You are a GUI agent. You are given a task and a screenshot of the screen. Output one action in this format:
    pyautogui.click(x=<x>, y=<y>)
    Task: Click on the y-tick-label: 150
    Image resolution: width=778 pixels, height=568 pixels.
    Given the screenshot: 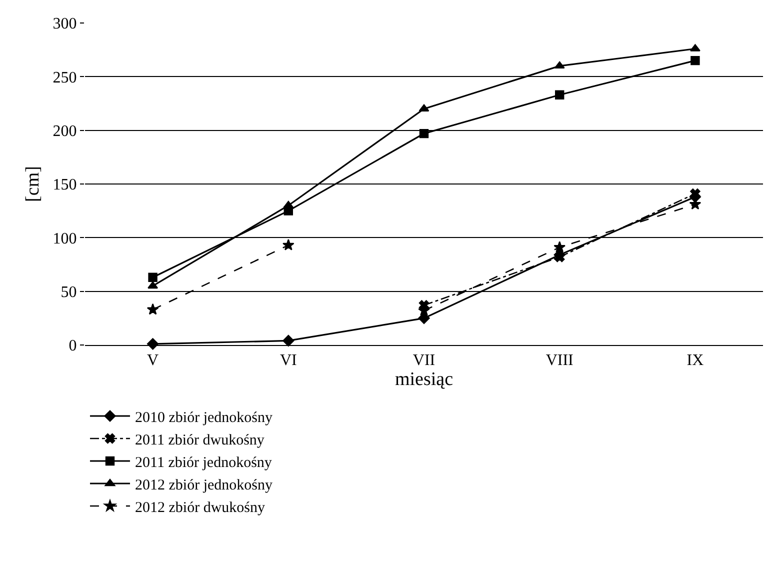 What is the action you would take?
    pyautogui.click(x=64, y=185)
    